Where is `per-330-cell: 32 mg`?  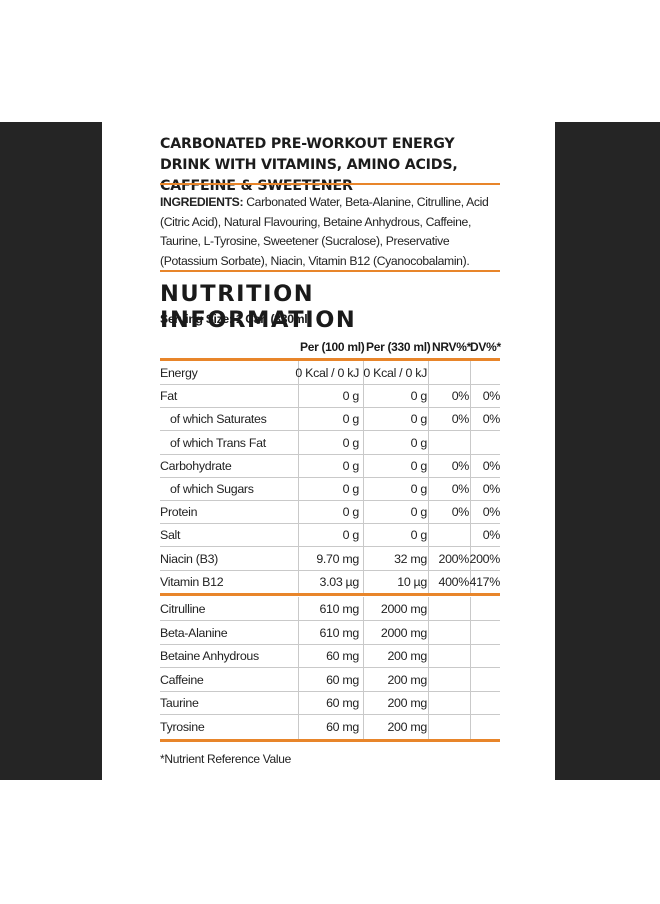 per-330-cell: 32 mg is located at coordinates (410, 558).